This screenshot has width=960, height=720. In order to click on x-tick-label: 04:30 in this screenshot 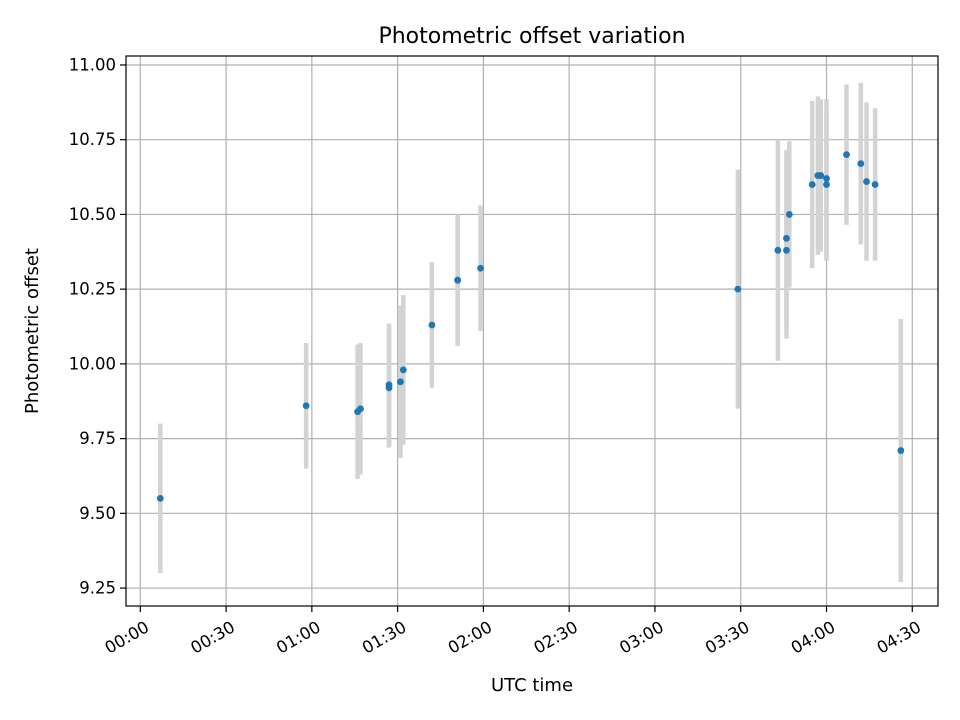, I will do `click(899, 637)`.